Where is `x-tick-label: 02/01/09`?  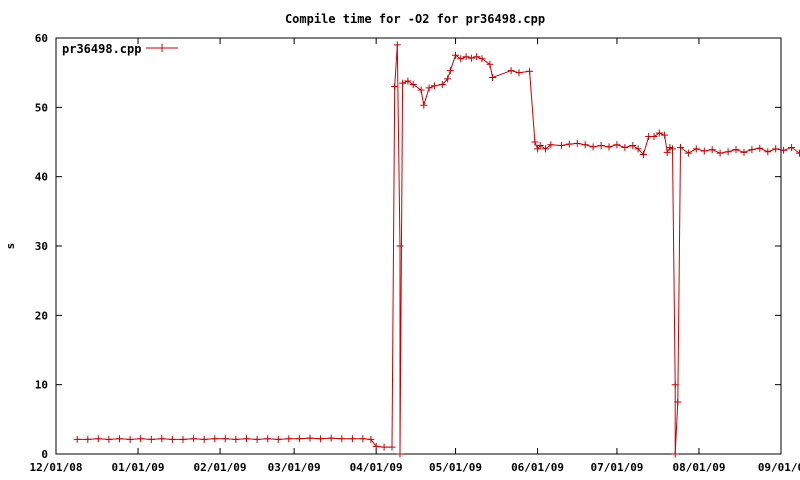
x-tick-label: 02/01/09 is located at coordinates (220, 467).